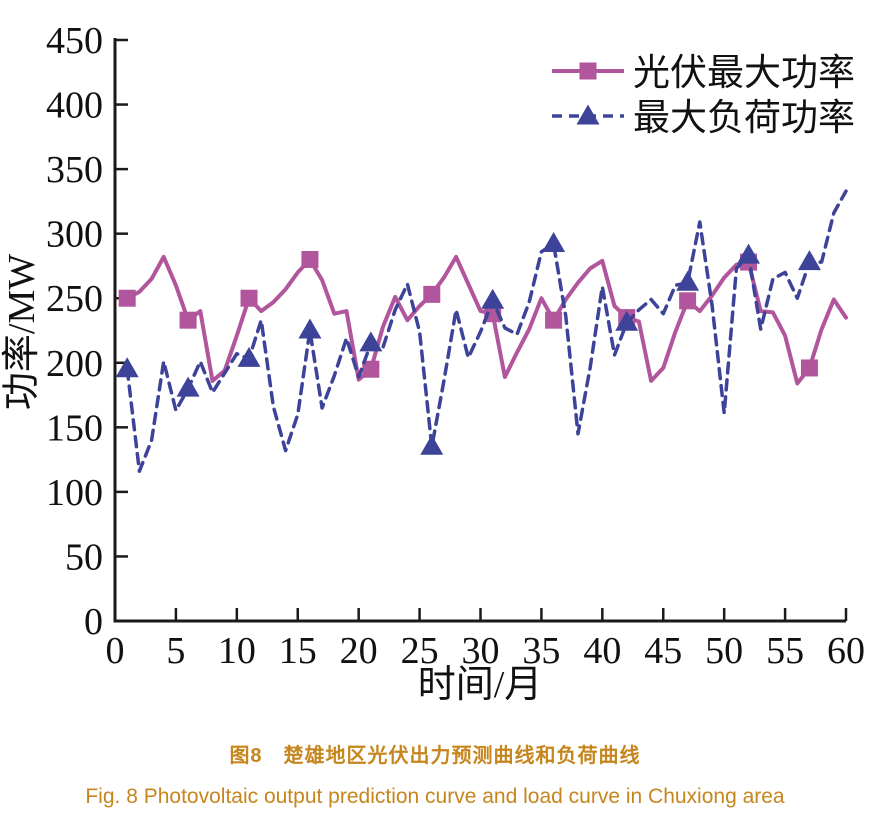 The height and width of the screenshot is (824, 870). I want to click on y-tick-label: 50, so click(84, 557).